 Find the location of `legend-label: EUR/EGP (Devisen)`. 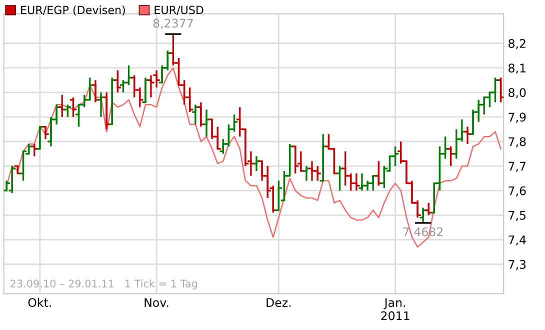

legend-label: EUR/EGP (Devisen) is located at coordinates (73, 11).